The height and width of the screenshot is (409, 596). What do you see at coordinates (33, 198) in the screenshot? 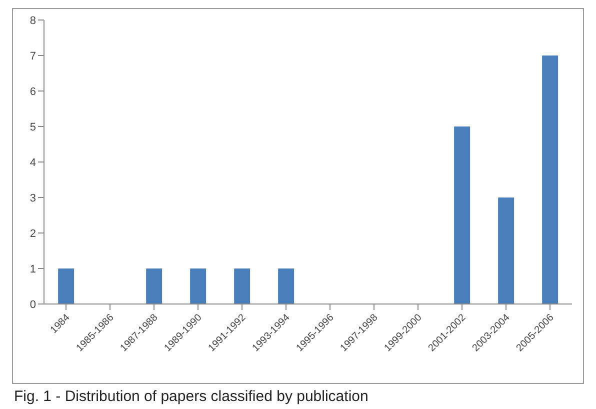
I see `y-tick-label: 3` at bounding box center [33, 198].